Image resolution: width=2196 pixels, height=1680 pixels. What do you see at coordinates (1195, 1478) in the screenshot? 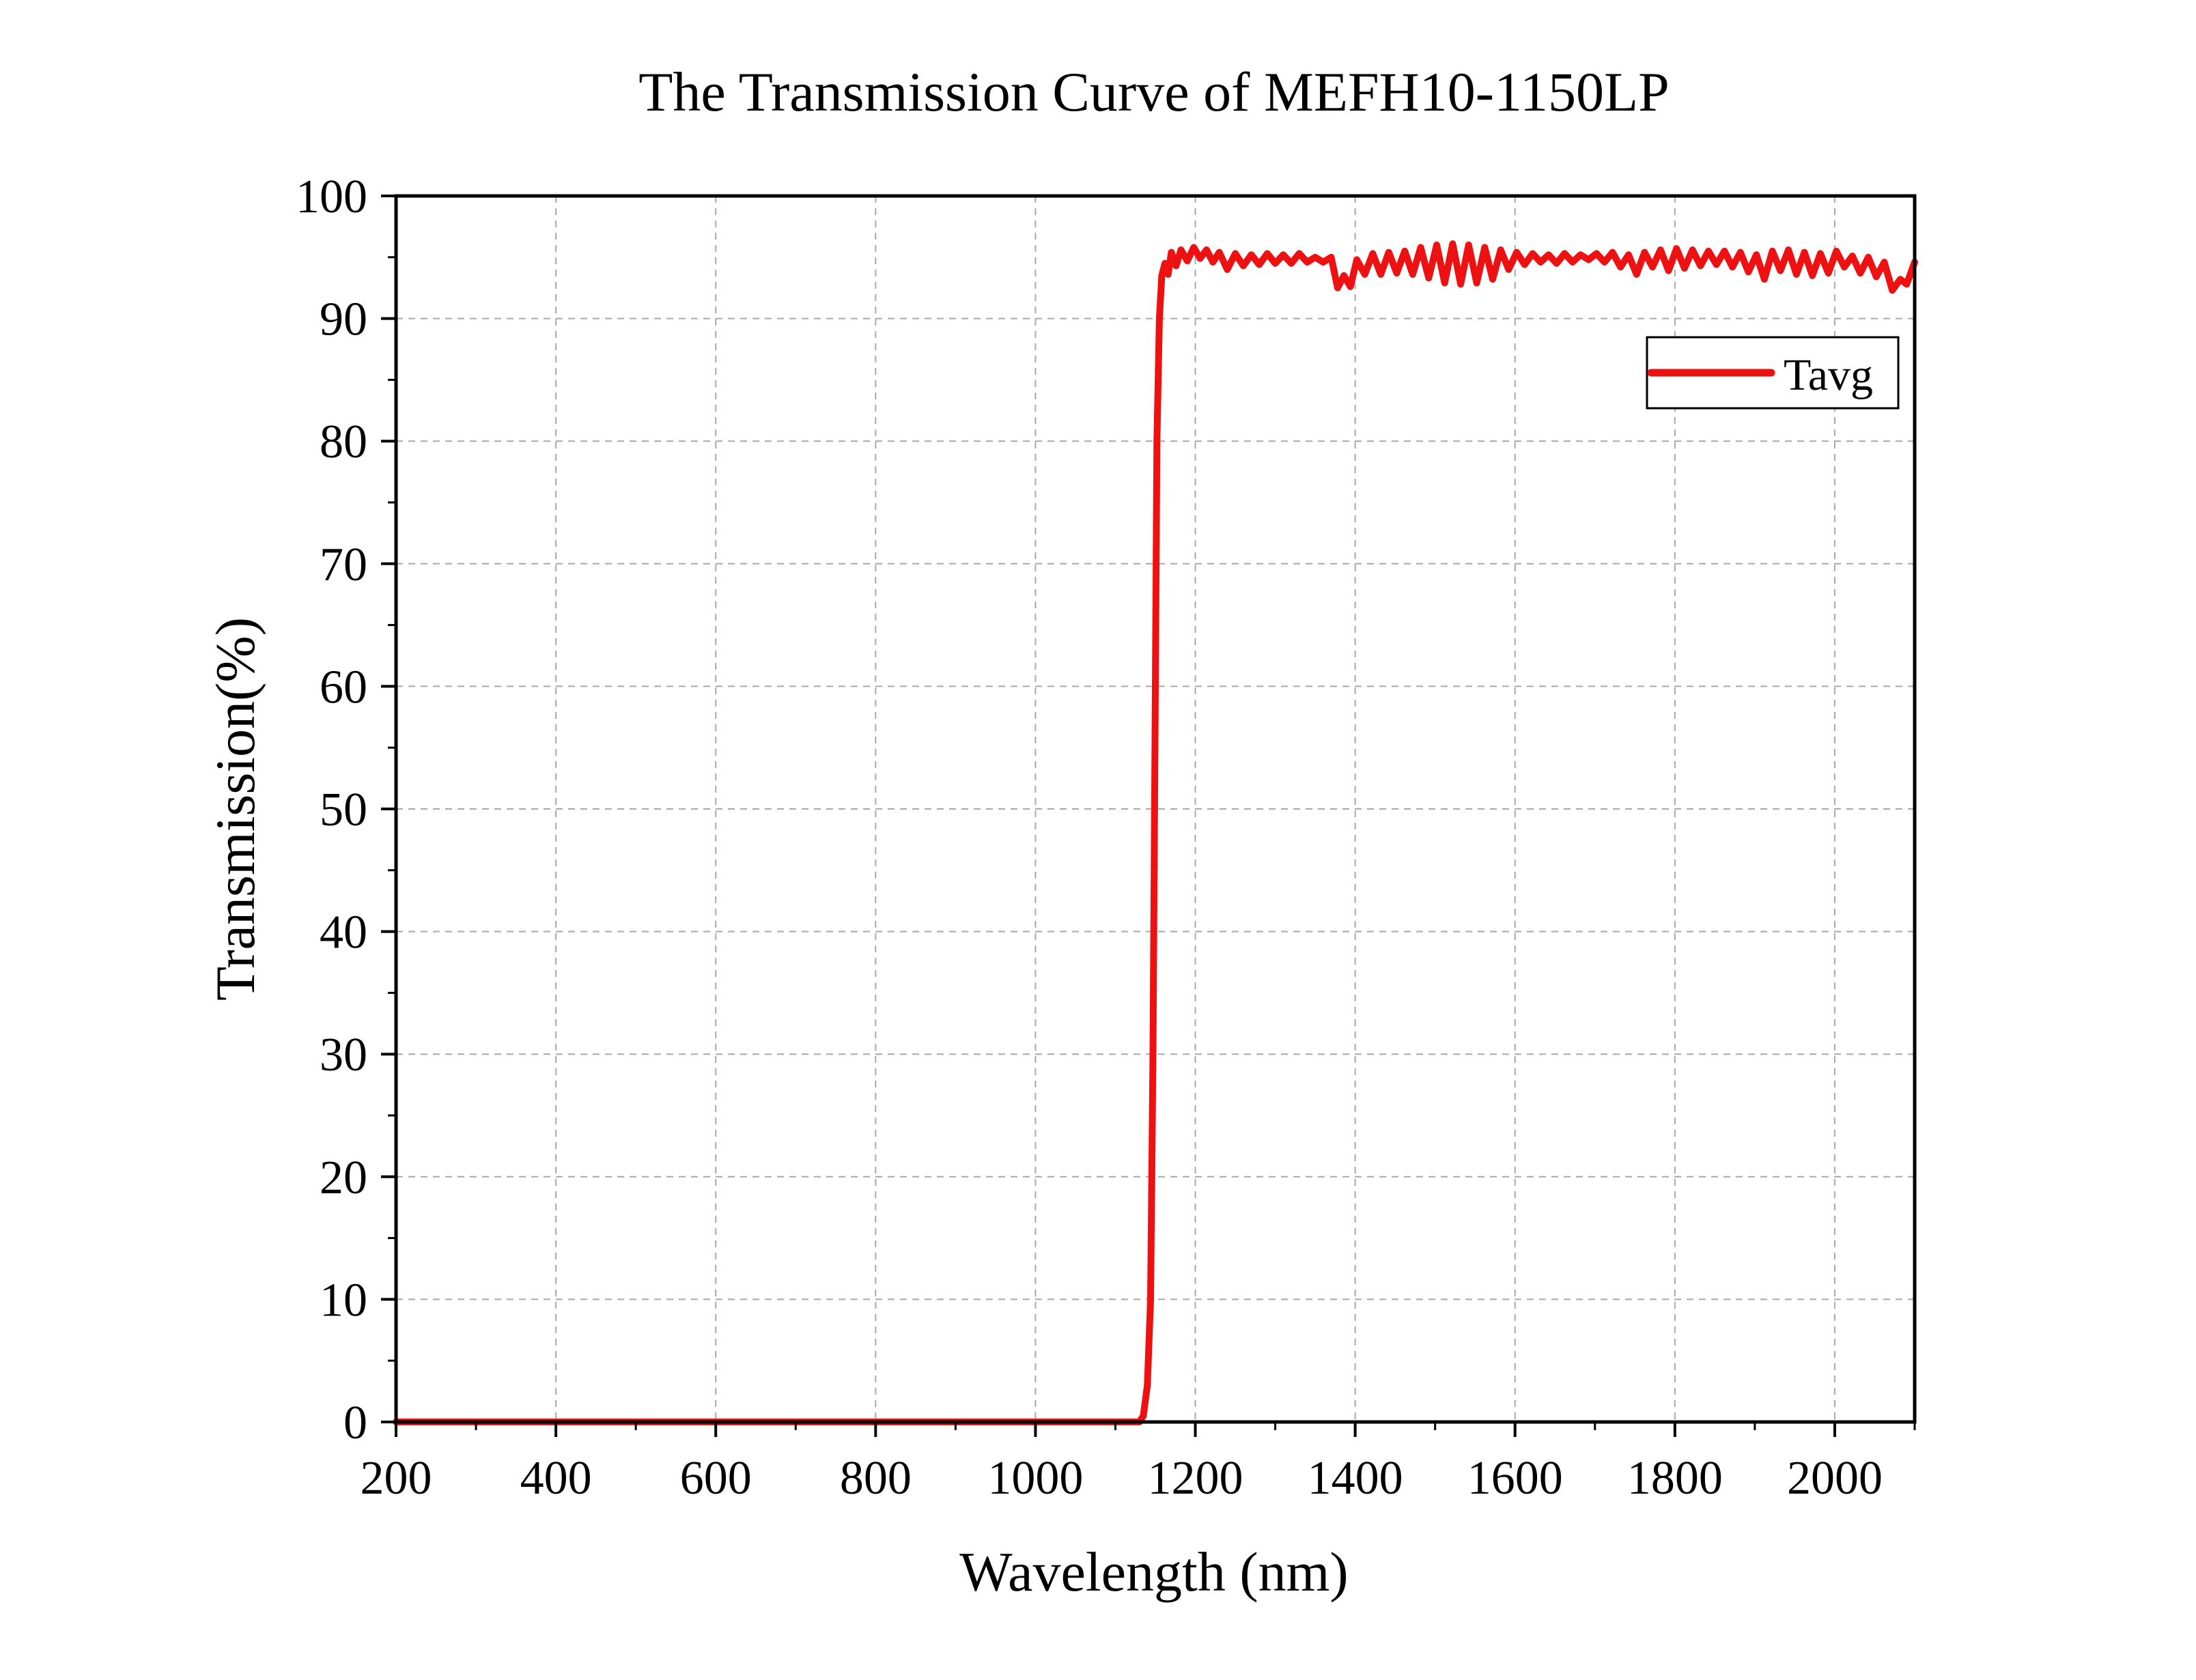
I see `x-tick-label: 1200` at bounding box center [1195, 1478].